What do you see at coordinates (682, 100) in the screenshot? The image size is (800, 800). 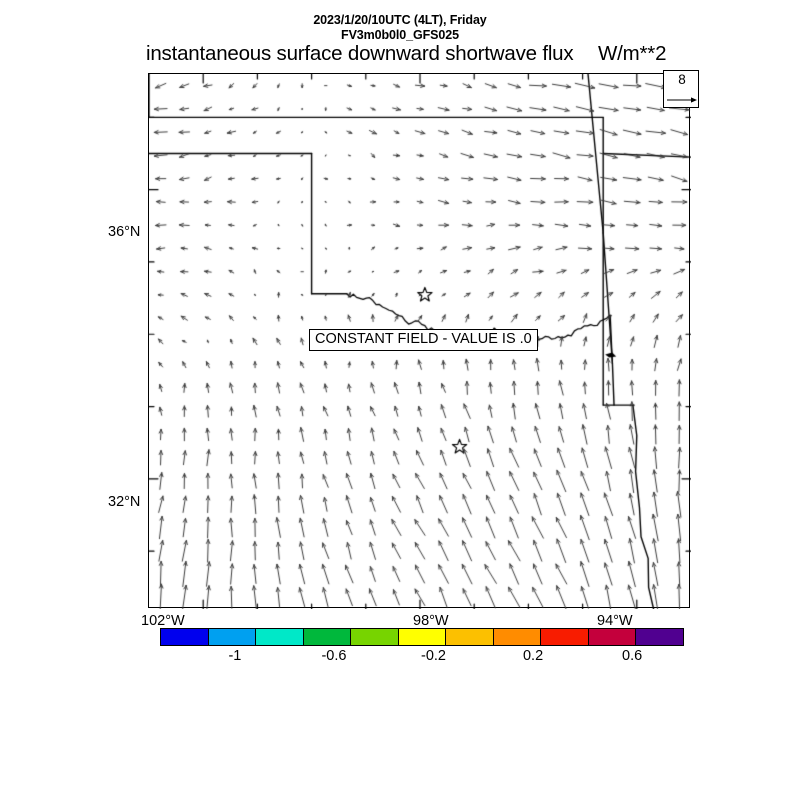 I see `arrow-right-icon` at bounding box center [682, 100].